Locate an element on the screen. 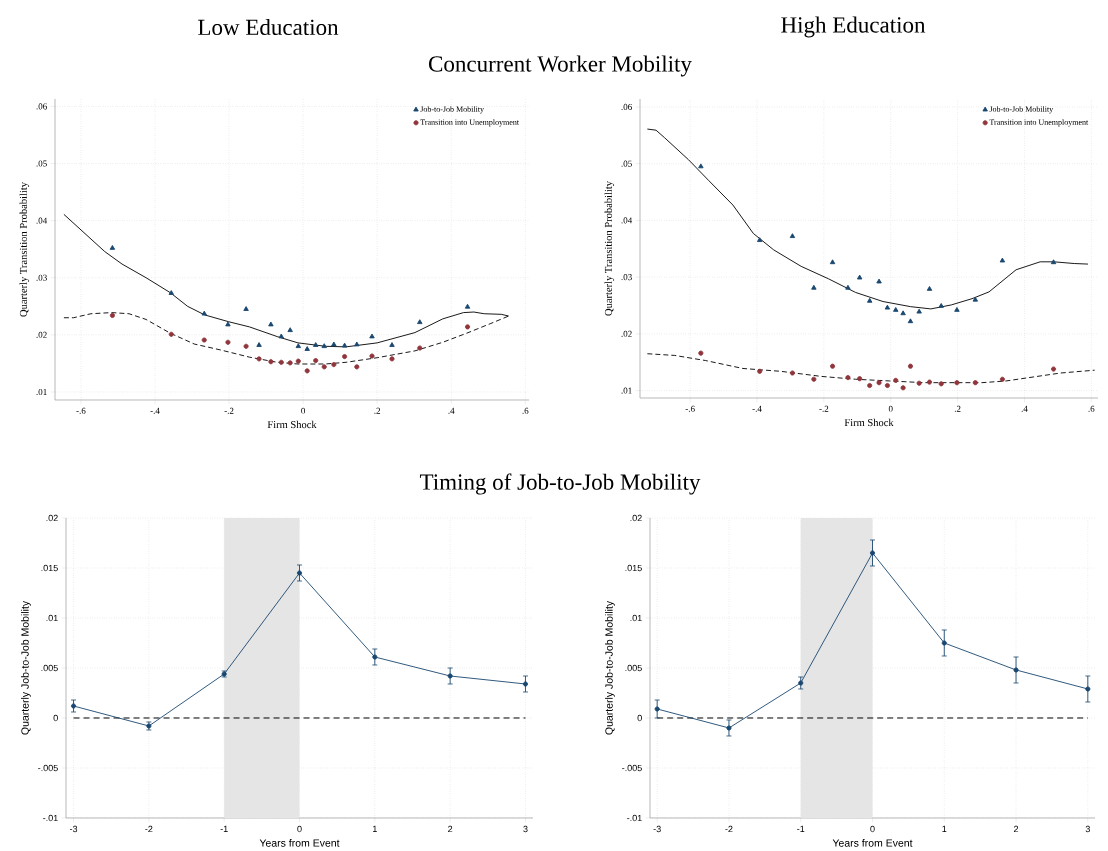 The height and width of the screenshot is (851, 1108). chart-title: Low Education is located at coordinates (268, 27).